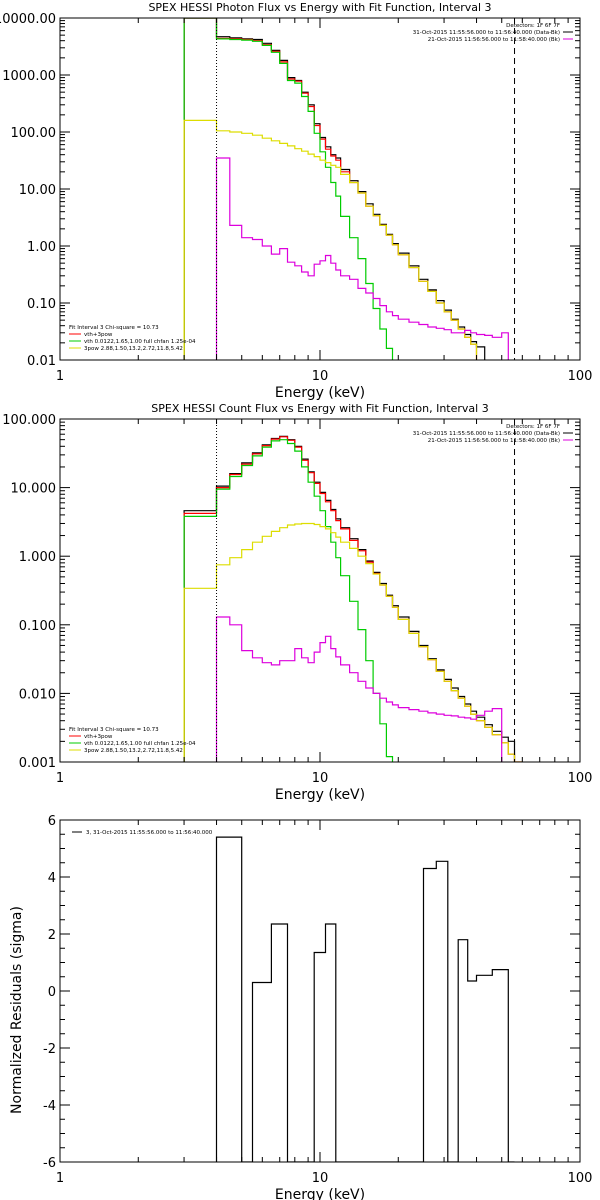 This screenshot has height=1200, width=600. I want to click on y-tick-label: 100.00, so click(34, 133).